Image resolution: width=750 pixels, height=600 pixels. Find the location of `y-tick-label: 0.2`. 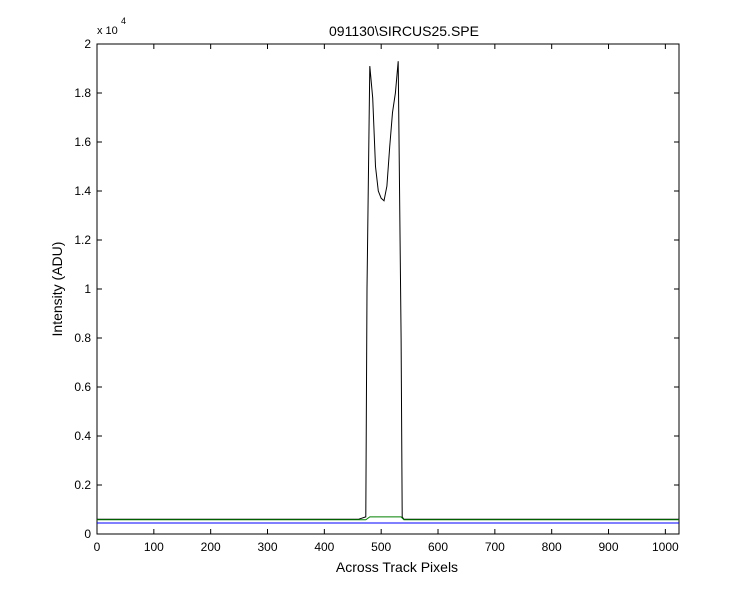

y-tick-label: 0.2 is located at coordinates (82, 485).